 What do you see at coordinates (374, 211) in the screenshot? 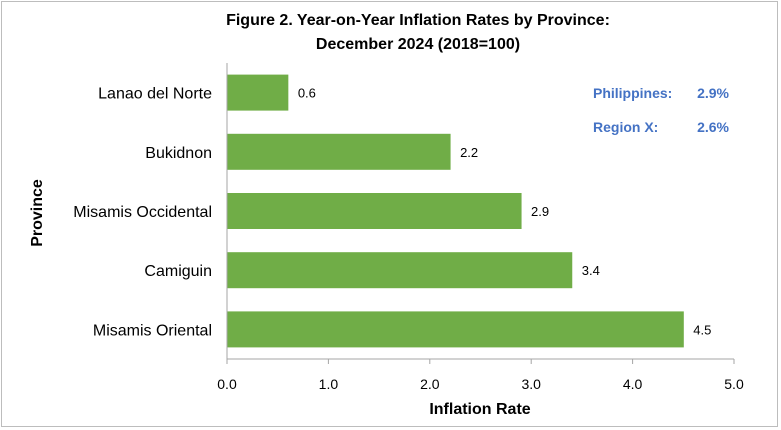
I see `bar-misamis-occidental` at bounding box center [374, 211].